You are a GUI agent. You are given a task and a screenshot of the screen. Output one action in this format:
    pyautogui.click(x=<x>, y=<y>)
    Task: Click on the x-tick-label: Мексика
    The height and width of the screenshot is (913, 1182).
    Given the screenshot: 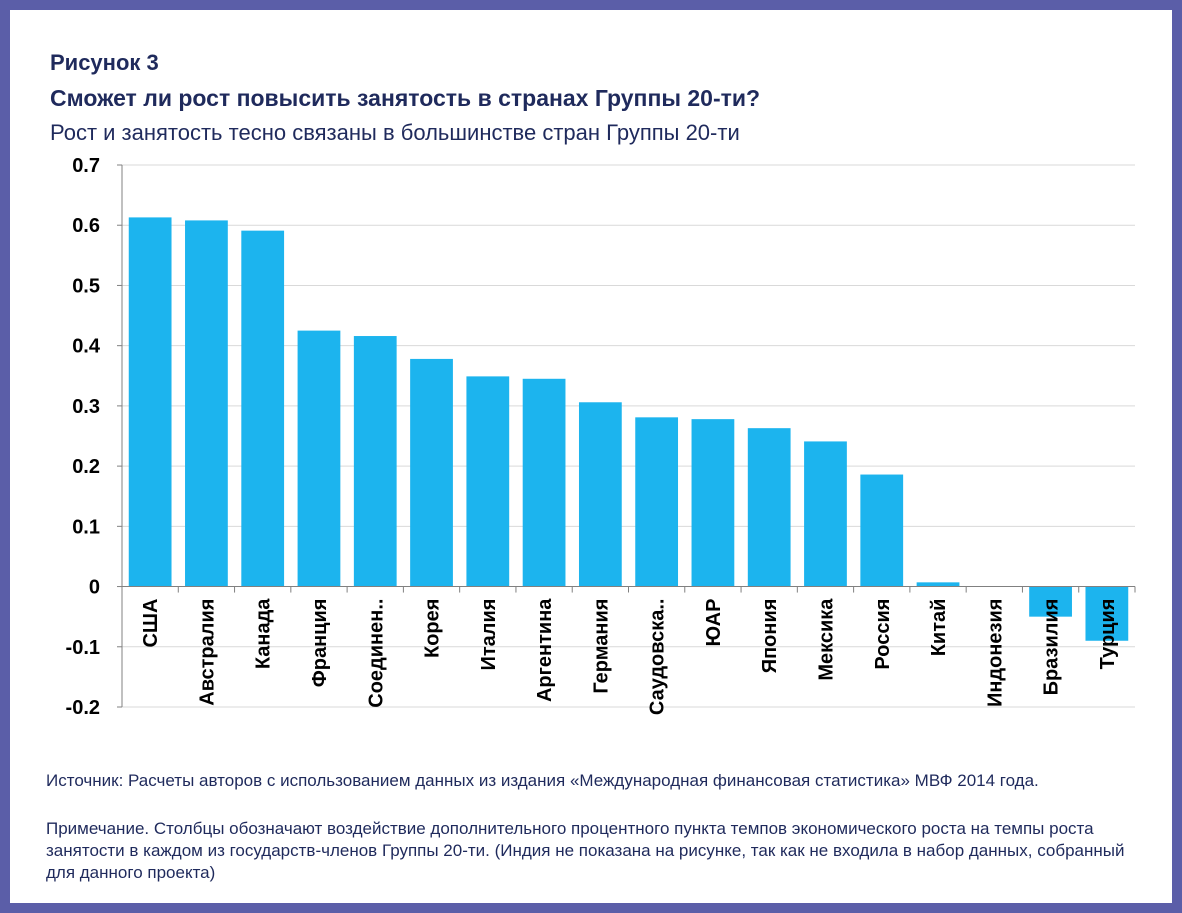 What is the action you would take?
    pyautogui.click(x=826, y=639)
    